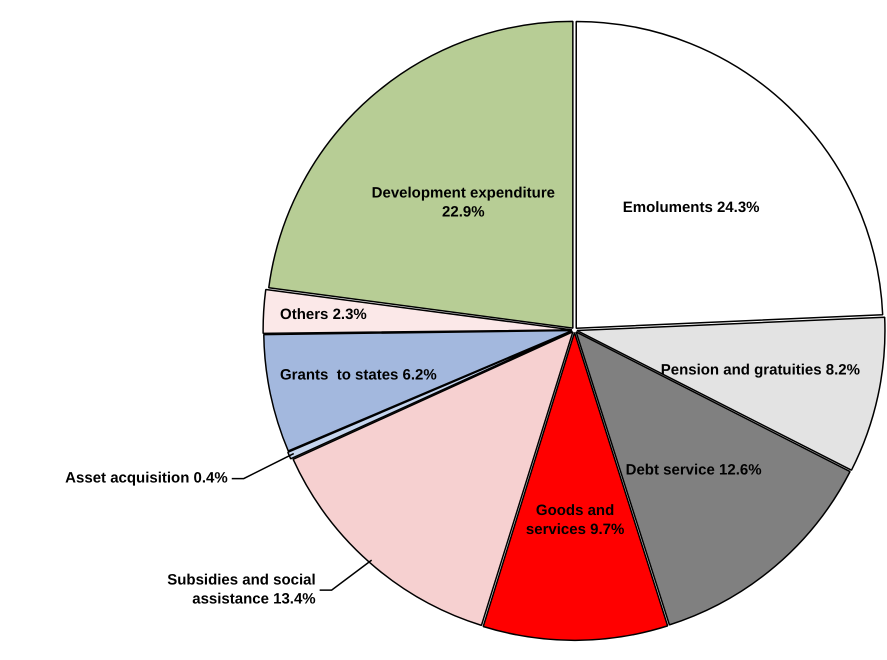 The image size is (887, 660). Describe the element at coordinates (323, 315) in the screenshot. I see `slice-label: Others 2.3%` at that location.